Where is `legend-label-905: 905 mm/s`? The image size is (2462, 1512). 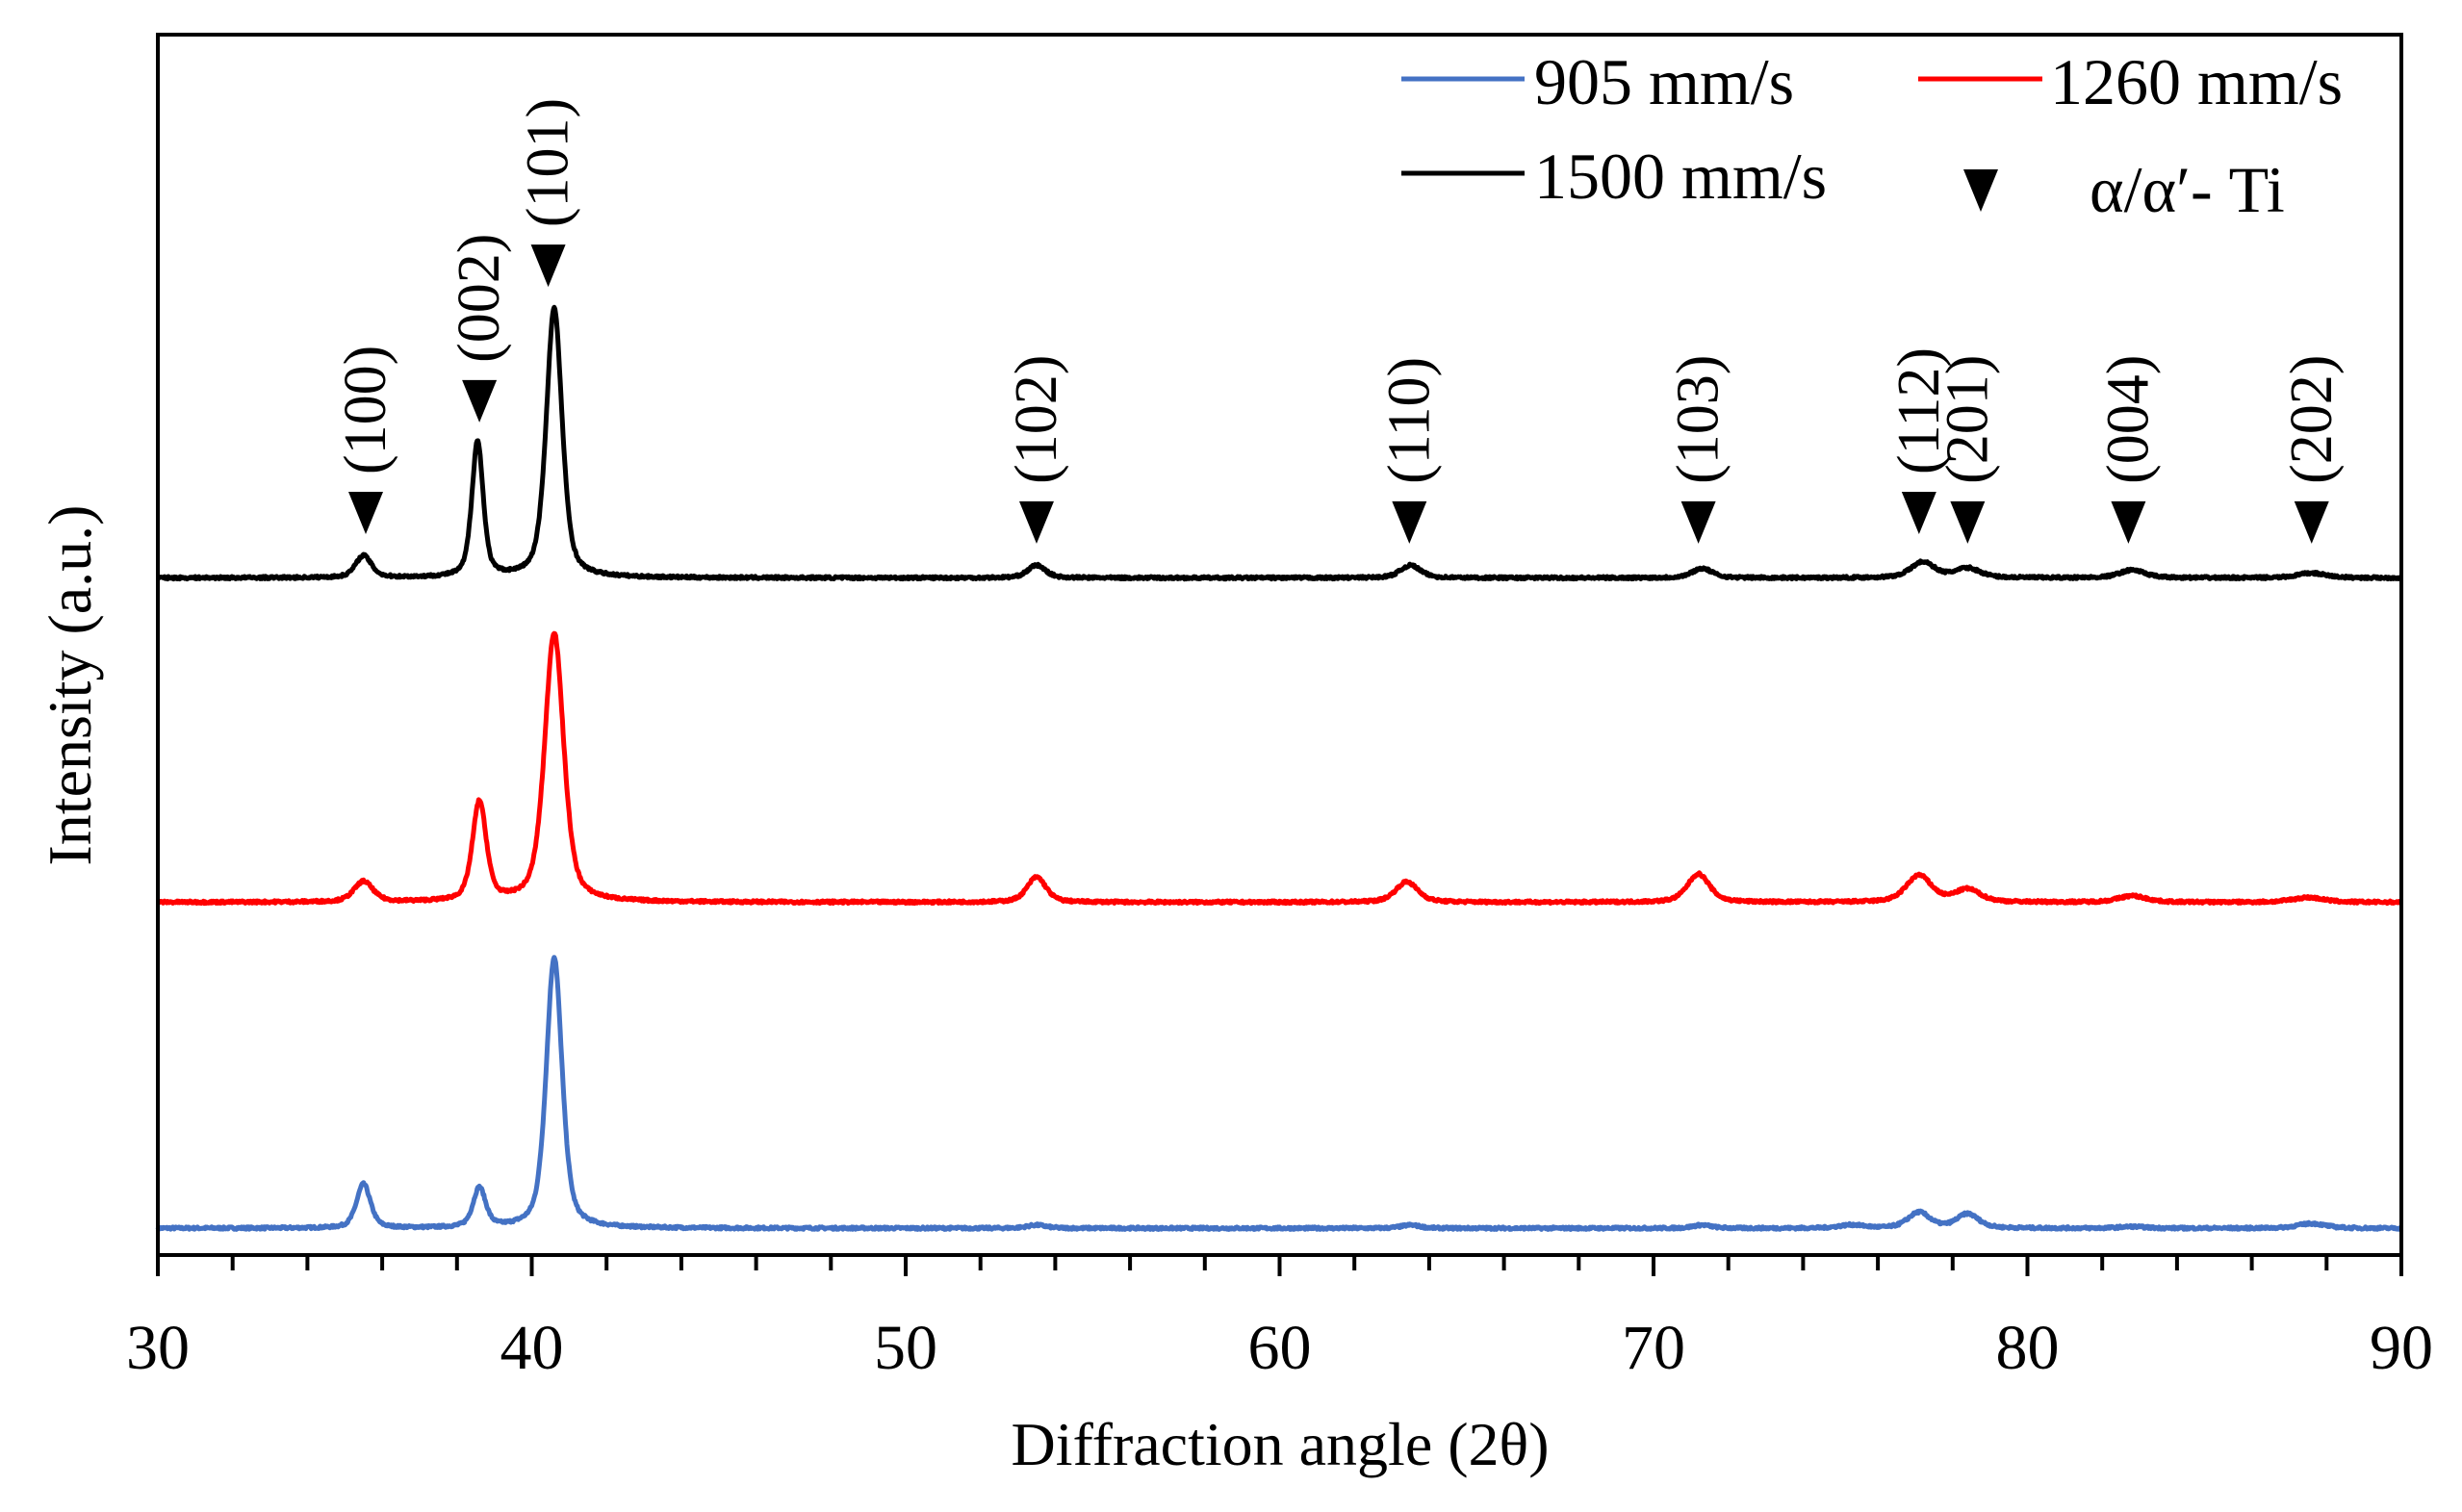 legend-label-905: 905 mm/s is located at coordinates (1664, 81).